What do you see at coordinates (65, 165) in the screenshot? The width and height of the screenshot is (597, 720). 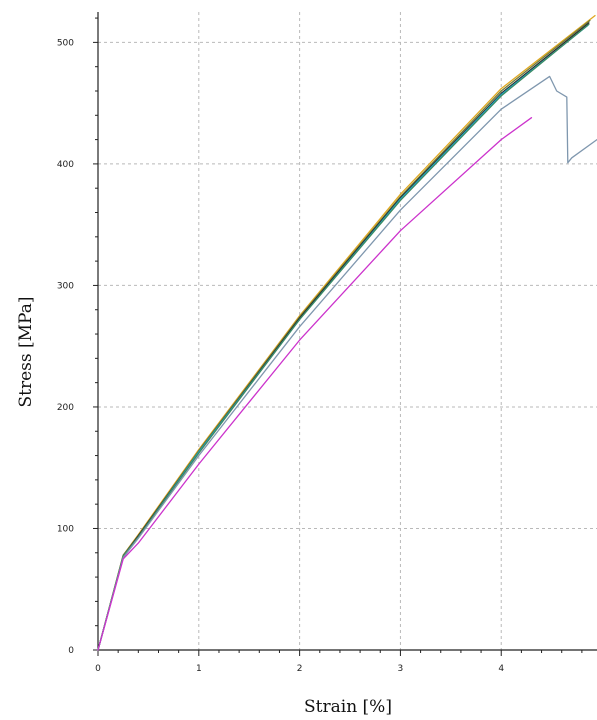 I see `y-tick-label: 400` at bounding box center [65, 165].